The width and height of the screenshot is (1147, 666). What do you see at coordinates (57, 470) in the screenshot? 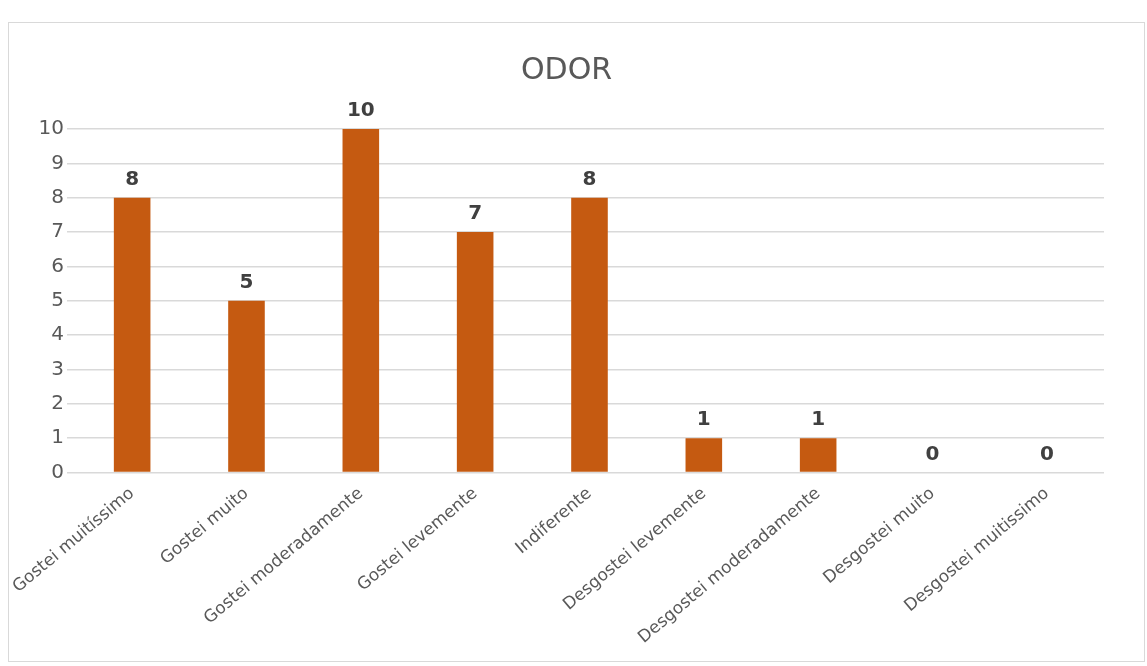
I see `y-tick-label: 0` at bounding box center [57, 470].